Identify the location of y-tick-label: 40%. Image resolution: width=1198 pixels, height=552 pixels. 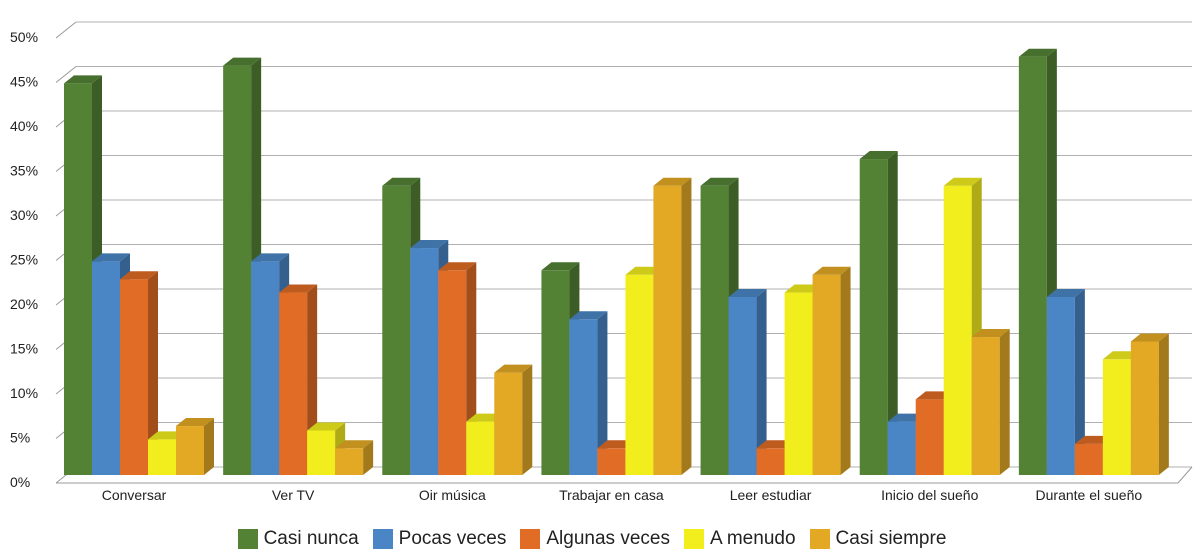
(24, 126).